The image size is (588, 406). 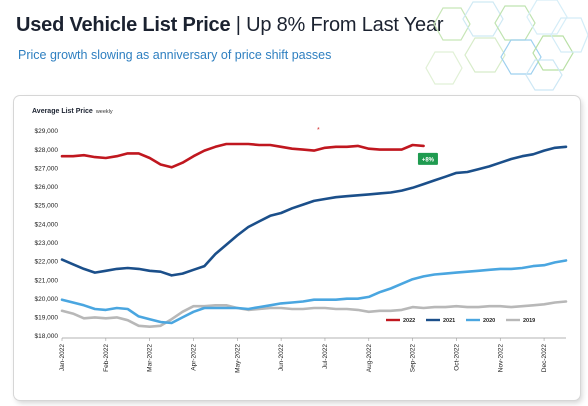 What do you see at coordinates (544, 358) in the screenshot?
I see `x-tick-label: Dec-2022` at bounding box center [544, 358].